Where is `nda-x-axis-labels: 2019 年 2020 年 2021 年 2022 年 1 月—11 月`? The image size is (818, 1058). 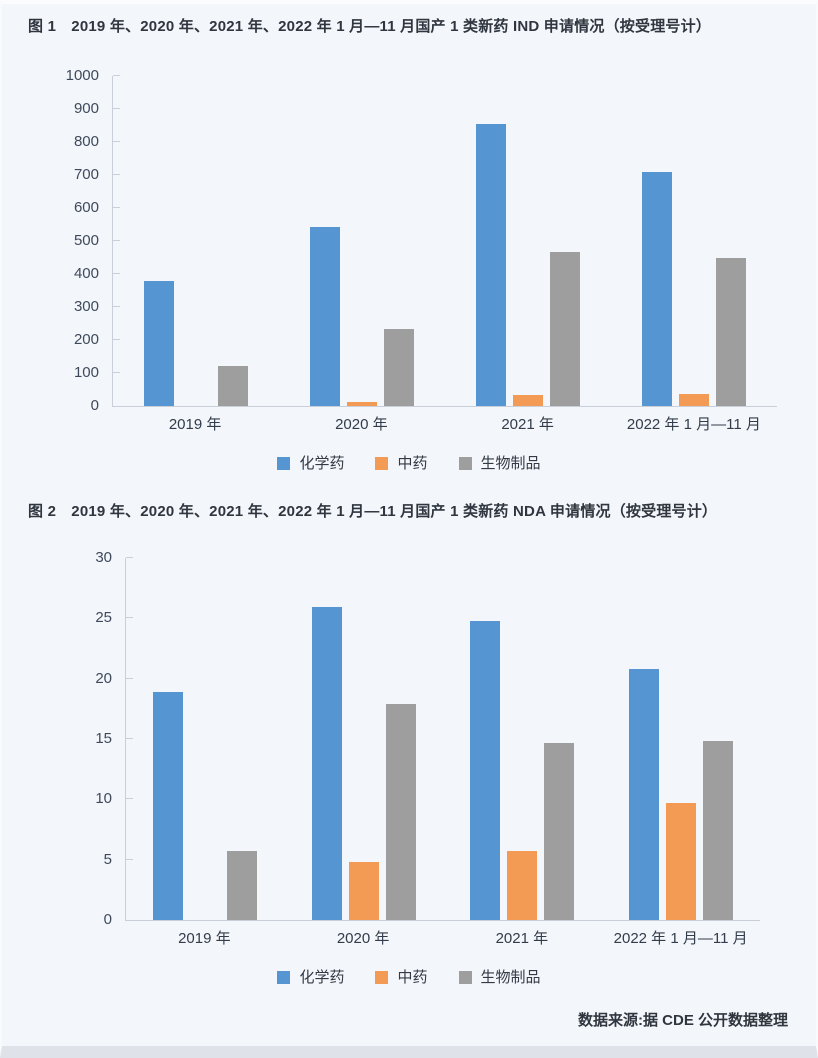
nda-x-axis-labels: 2019 年 2020 年 2021 年 2022 年 1 月—11 月 is located at coordinates (442, 939).